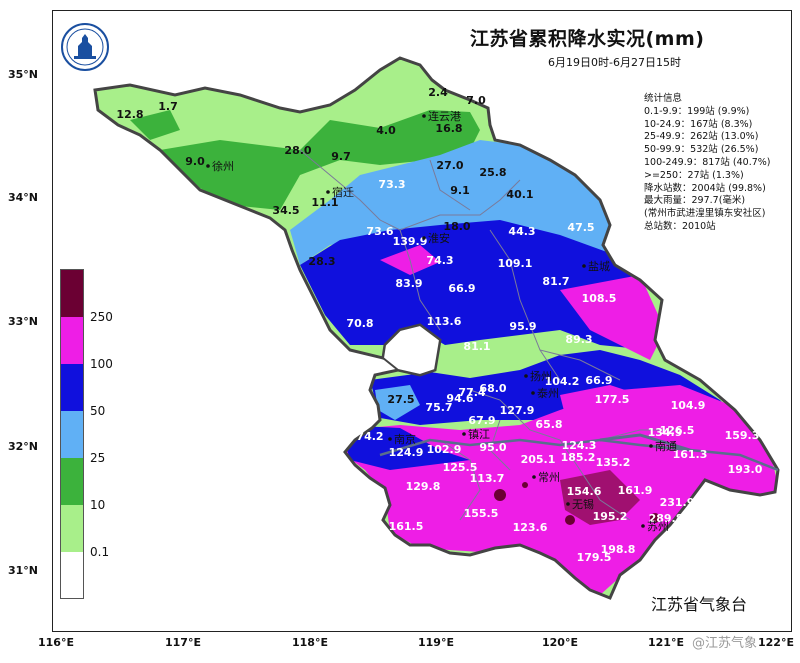 The image size is (800, 663). Describe the element at coordinates (285, 210) in the screenshot. I see `station-value: 34.5` at that location.